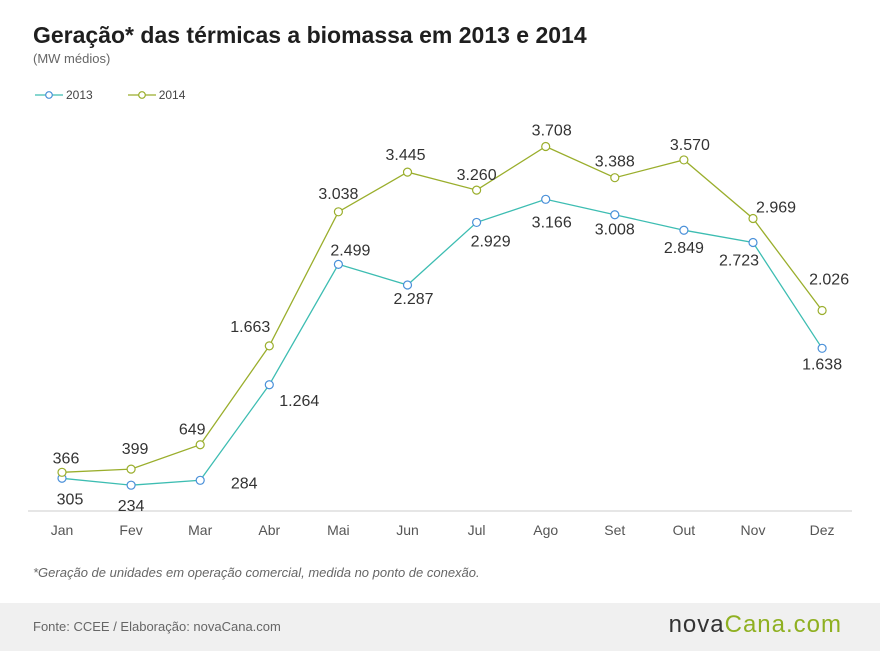  What do you see at coordinates (684, 248) in the screenshot?
I see `data-label-2013-out: 2.849` at bounding box center [684, 248].